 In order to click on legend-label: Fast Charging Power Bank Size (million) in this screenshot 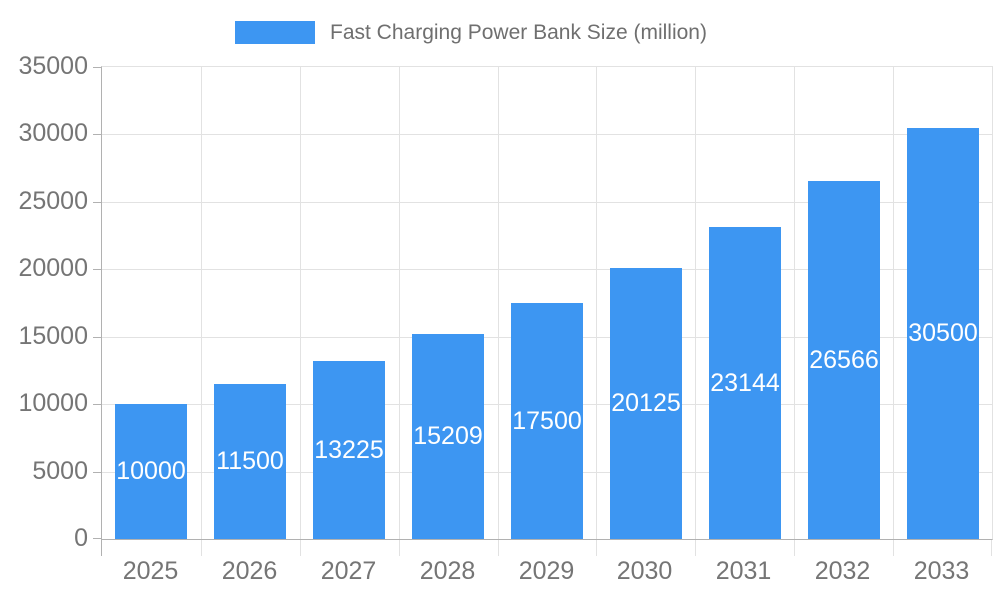, I will do `click(518, 32)`.